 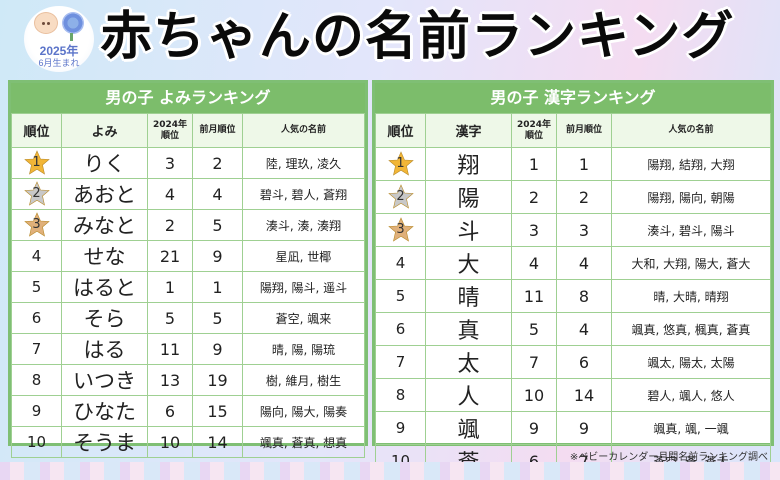 What do you see at coordinates (217, 380) in the screenshot?
I see `prev-month-cell: 19` at bounding box center [217, 380].